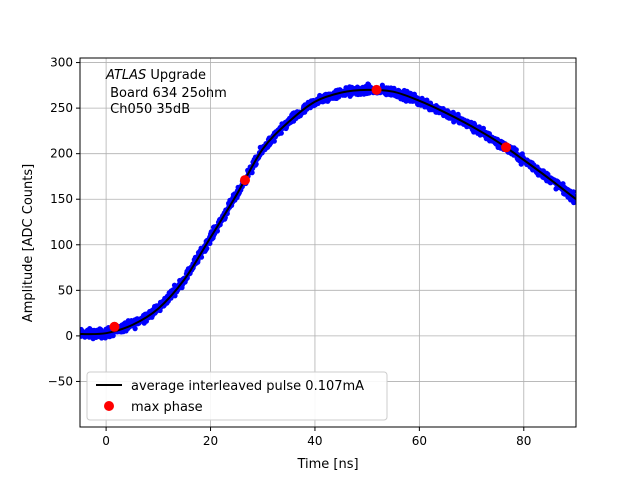  Describe the element at coordinates (109, 406) in the screenshot. I see `legend-marker-swatch` at that location.